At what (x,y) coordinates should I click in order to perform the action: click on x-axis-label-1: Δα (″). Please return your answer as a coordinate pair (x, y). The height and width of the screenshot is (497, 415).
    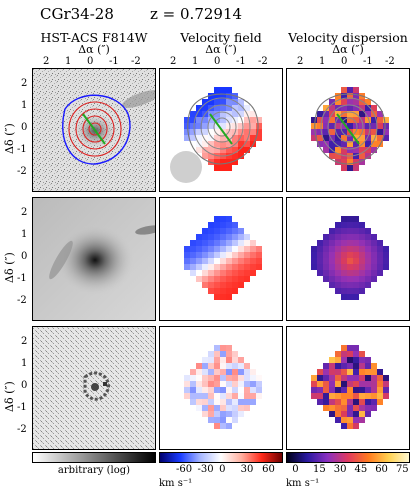
    Looking at the image, I should click on (94, 49).